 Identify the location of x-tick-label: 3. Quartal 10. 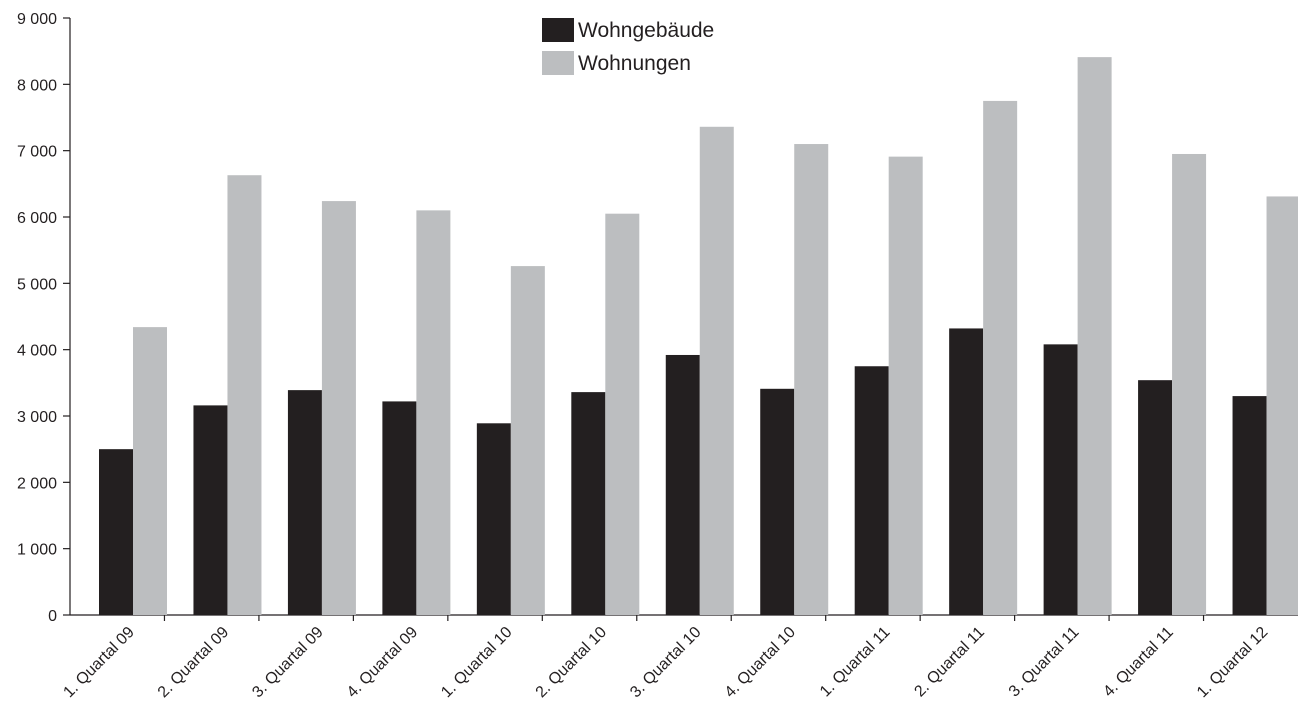
(666, 663).